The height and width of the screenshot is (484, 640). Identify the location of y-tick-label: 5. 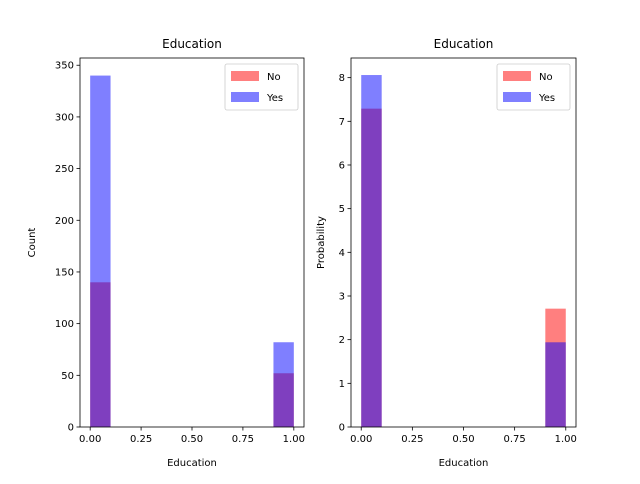
(342, 209).